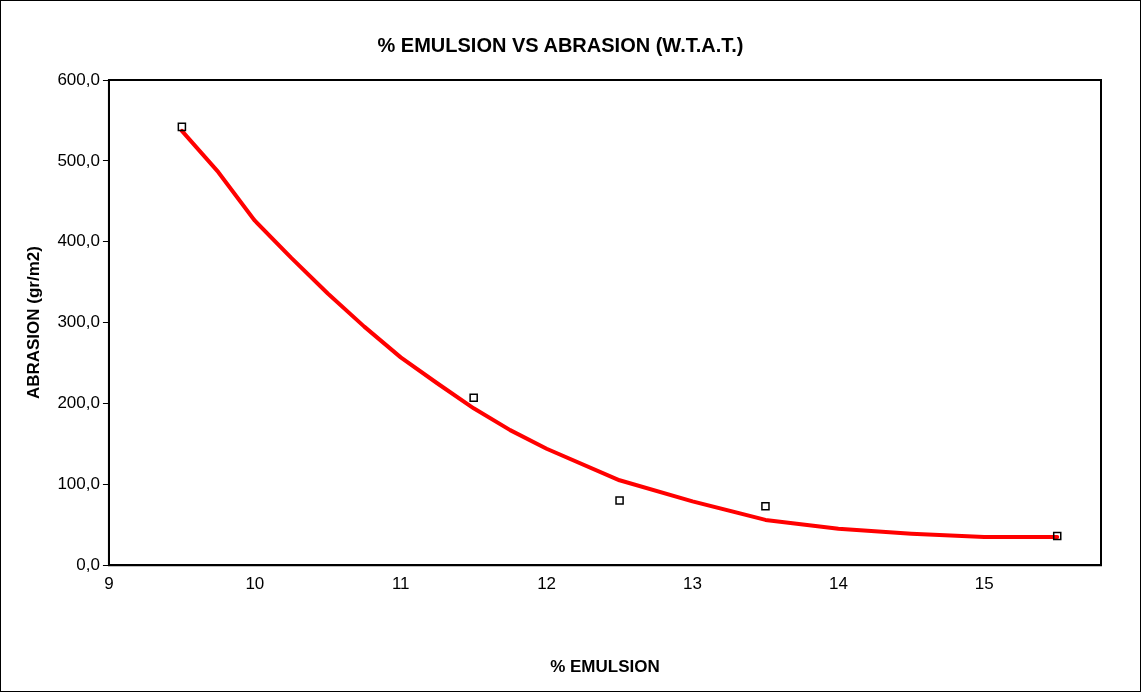 The image size is (1141, 692). What do you see at coordinates (78, 403) in the screenshot?
I see `y-tick-label: 200,0` at bounding box center [78, 403].